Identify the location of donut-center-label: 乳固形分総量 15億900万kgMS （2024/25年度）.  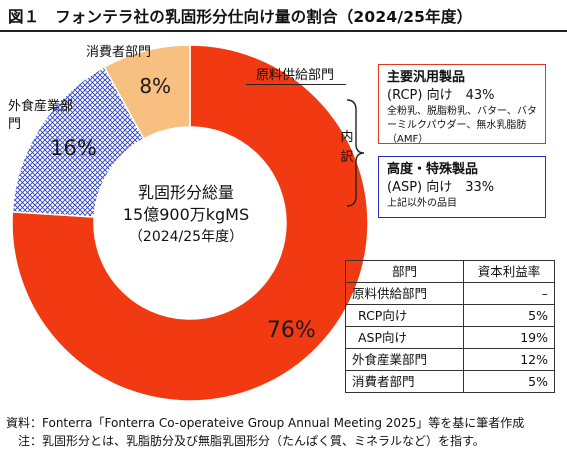
(186, 215).